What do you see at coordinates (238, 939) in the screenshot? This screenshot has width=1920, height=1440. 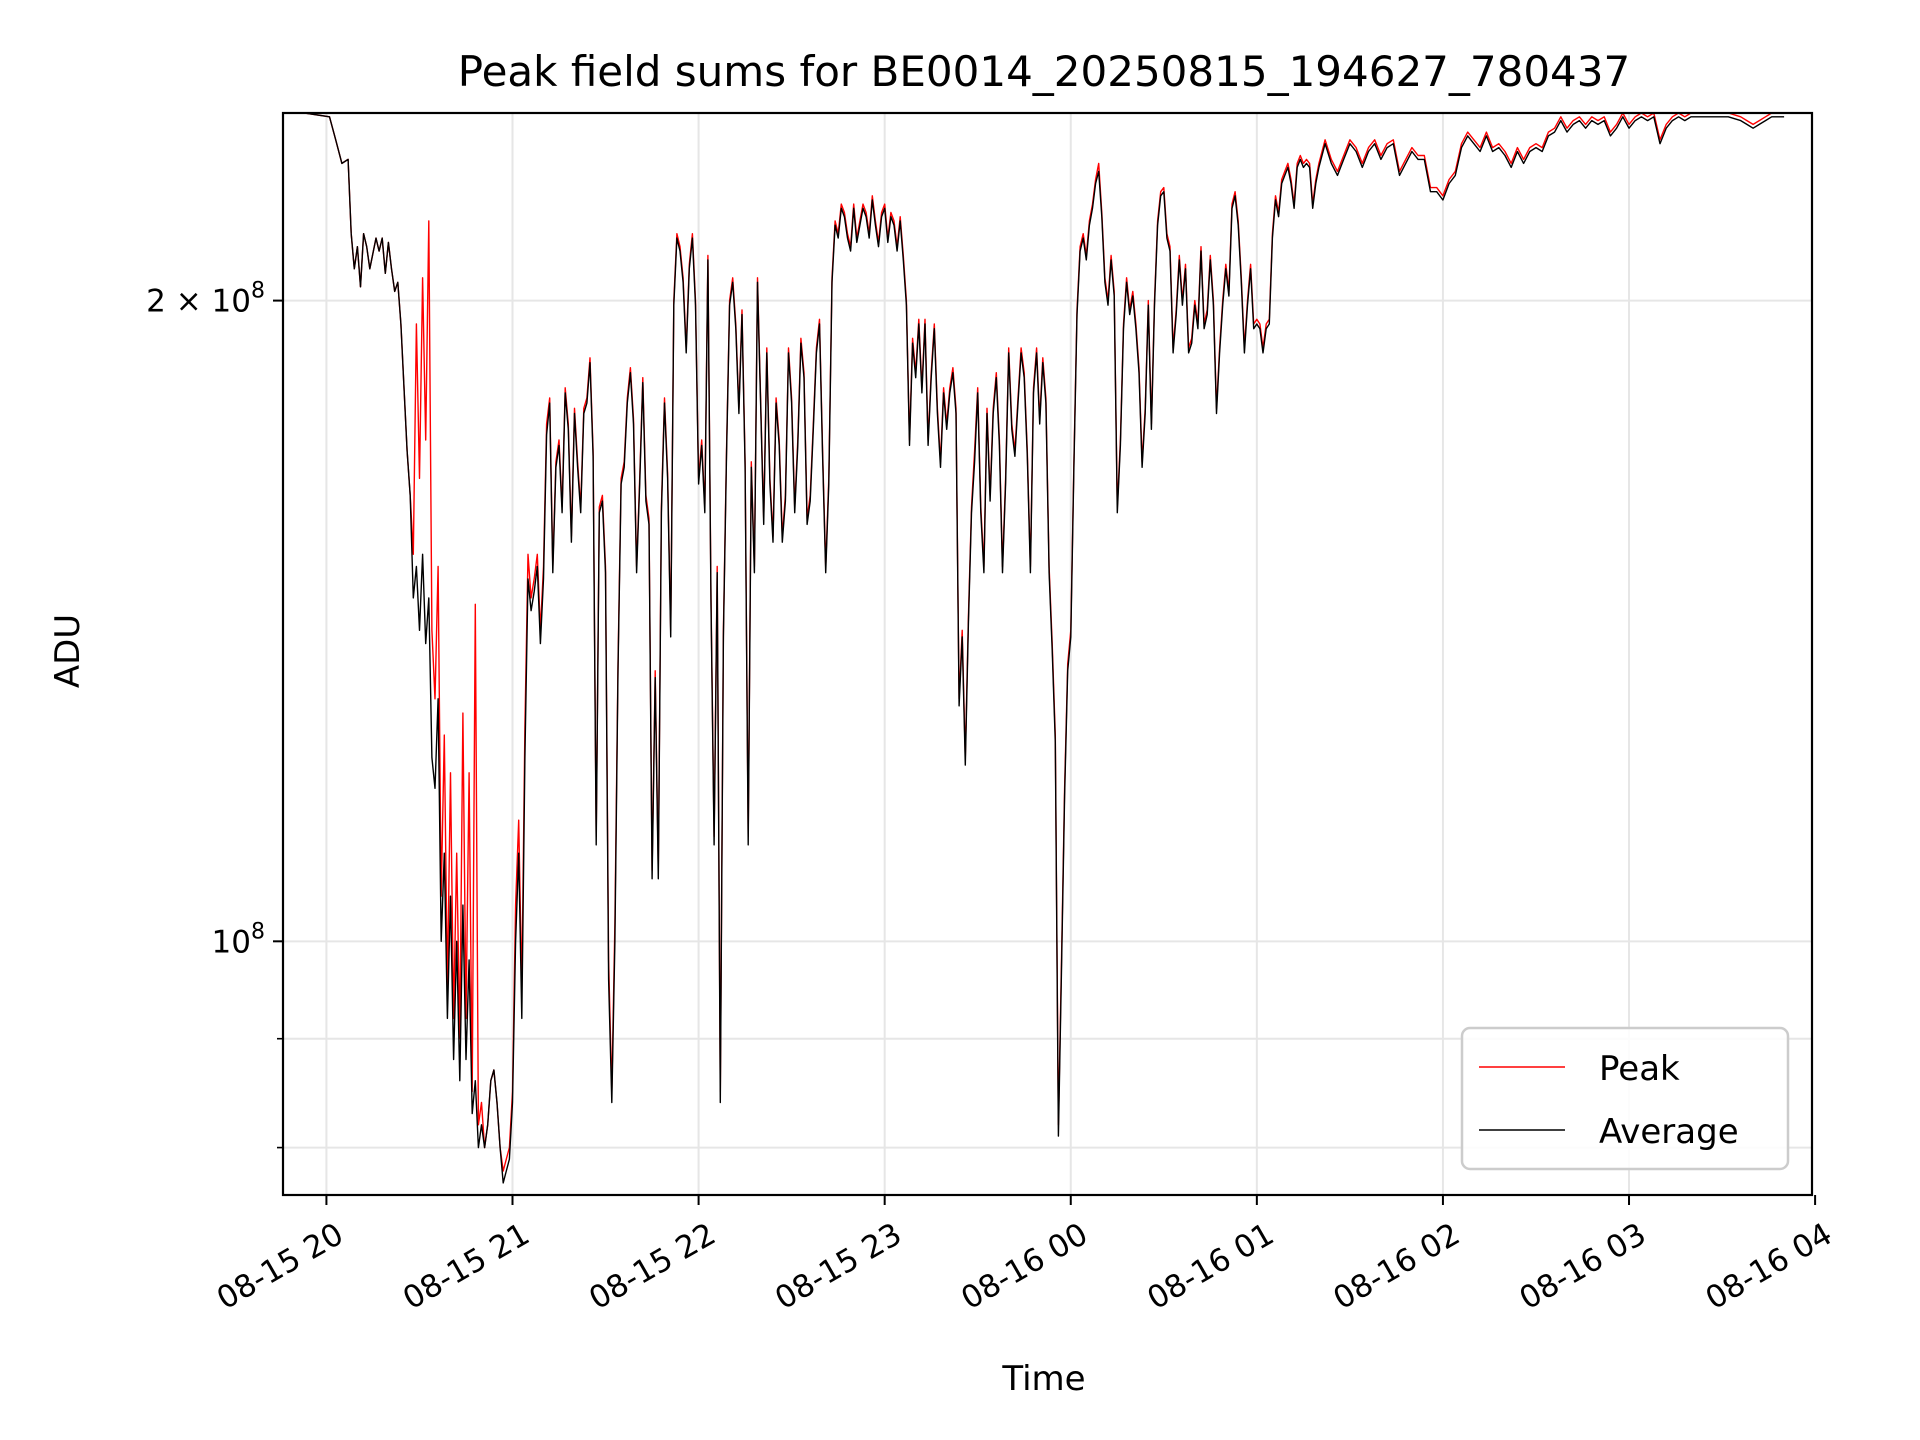 I see `y-tick-label: 108` at bounding box center [238, 939].